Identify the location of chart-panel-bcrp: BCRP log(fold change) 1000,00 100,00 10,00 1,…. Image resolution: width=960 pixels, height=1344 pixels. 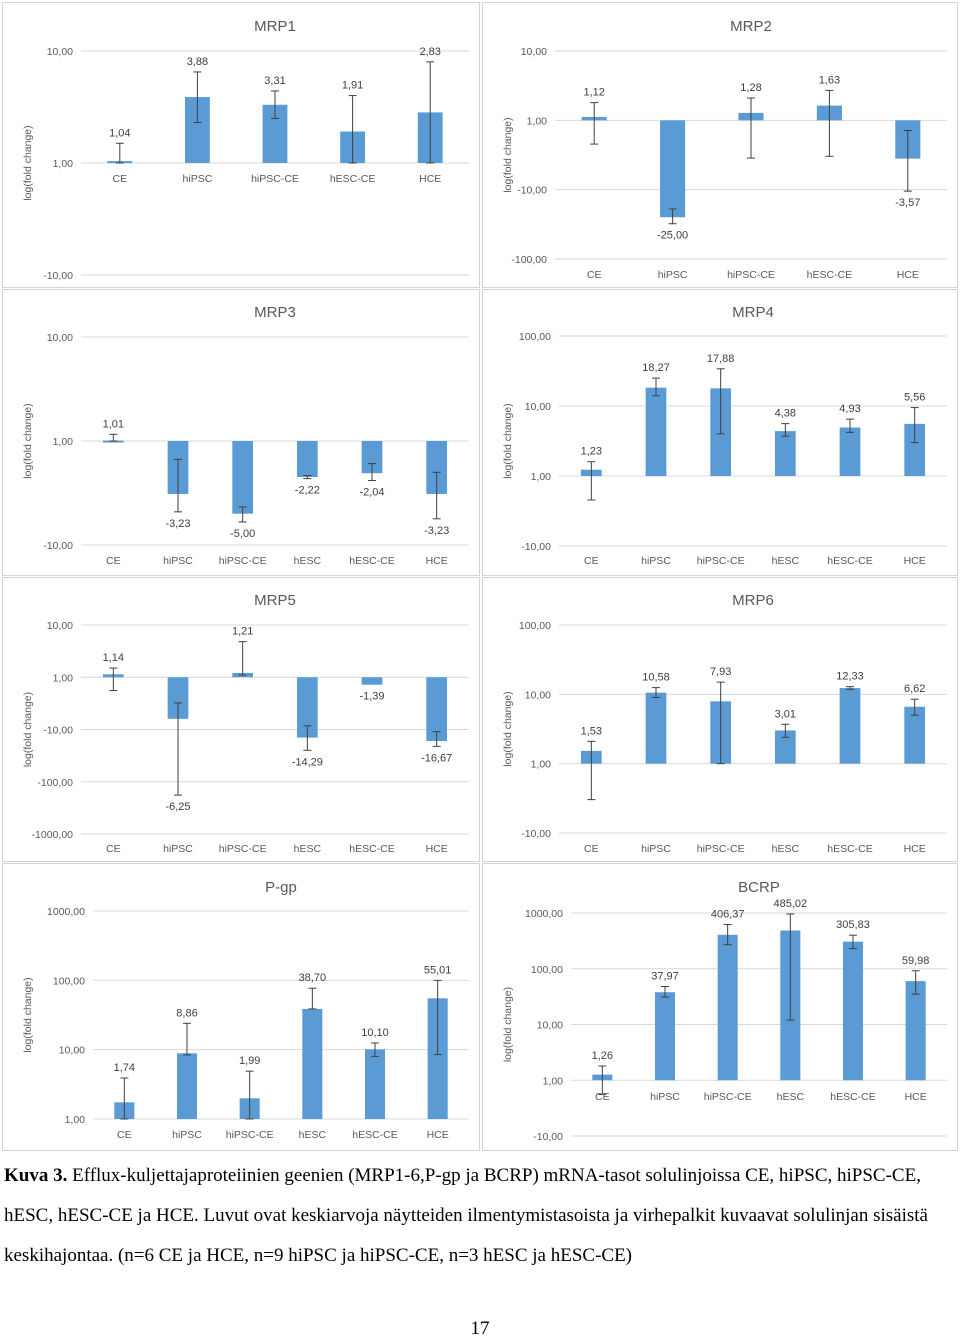
(720, 1007).